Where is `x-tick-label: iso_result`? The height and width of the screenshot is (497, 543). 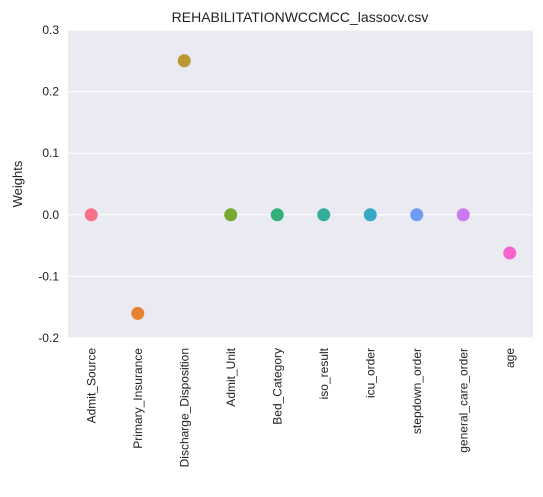 x-tick-label: iso_result is located at coordinates (324, 373).